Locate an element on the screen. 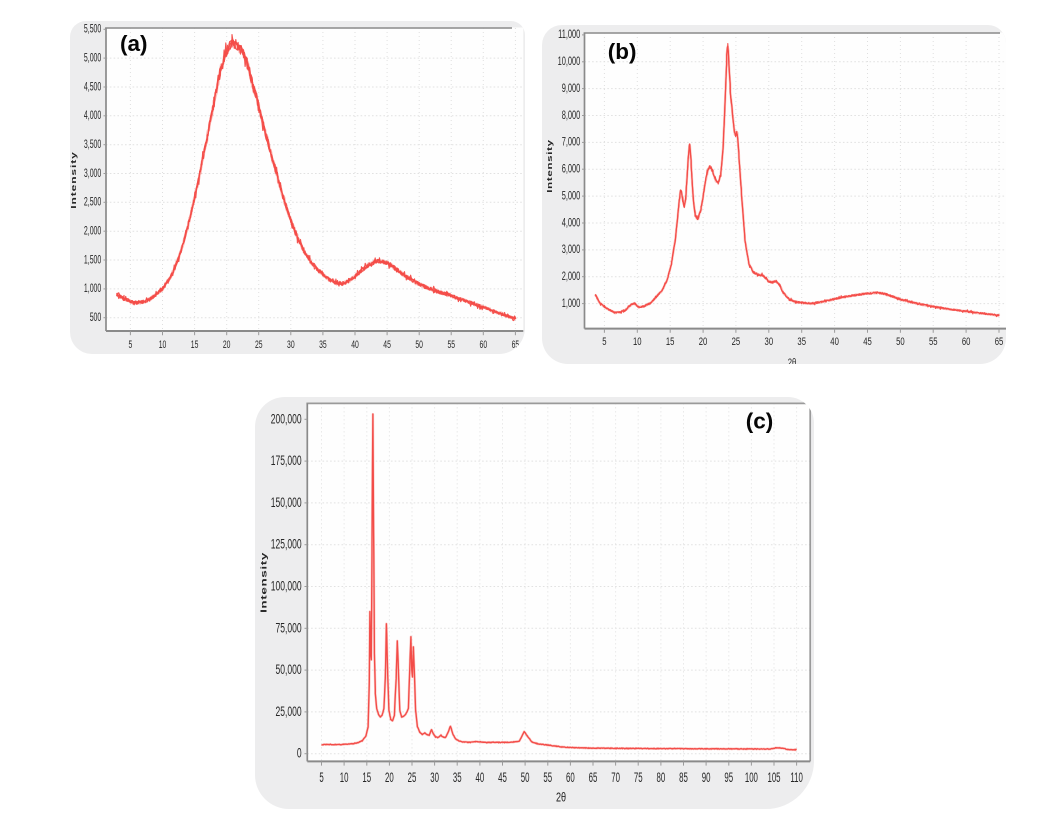  svg-text: 0 is located at coordinates (299, 754).